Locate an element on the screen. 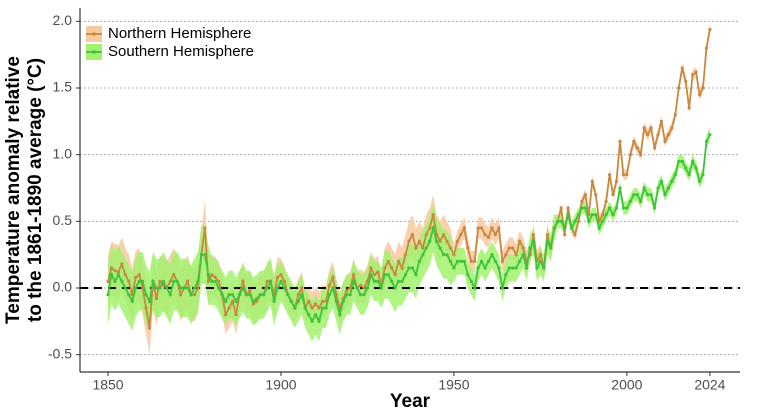 The height and width of the screenshot is (418, 768). x-tick-label: 2024 is located at coordinates (709, 385).